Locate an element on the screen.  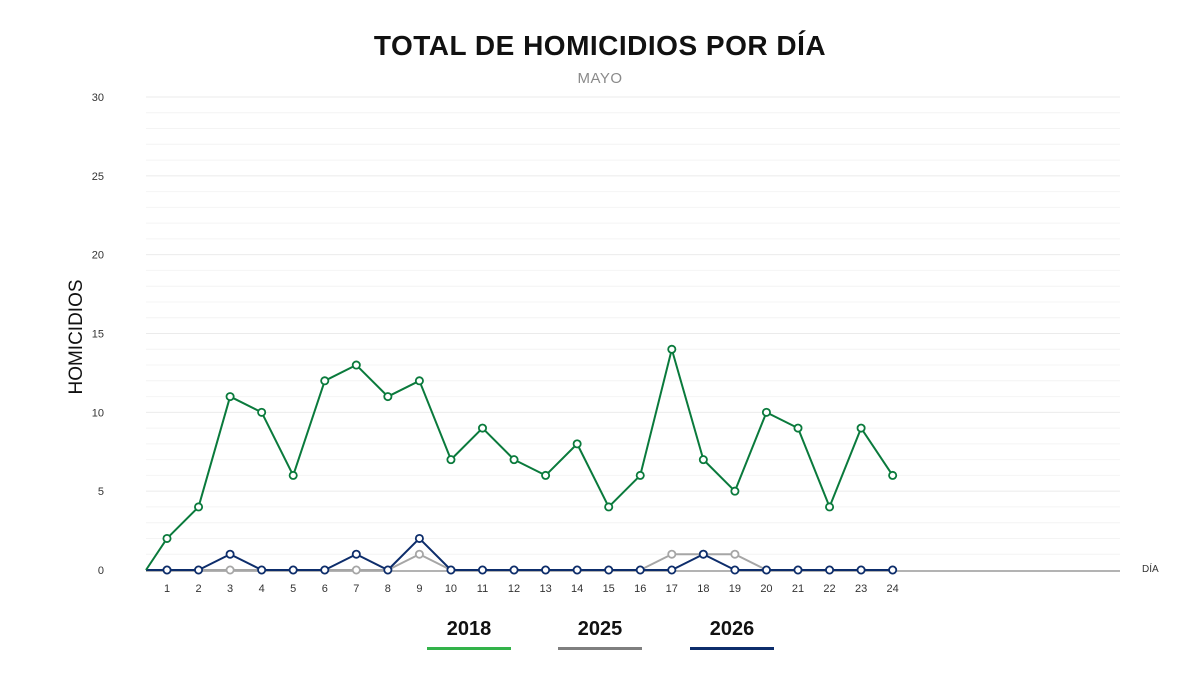
x-tick-label: 23 is located at coordinates (861, 589).